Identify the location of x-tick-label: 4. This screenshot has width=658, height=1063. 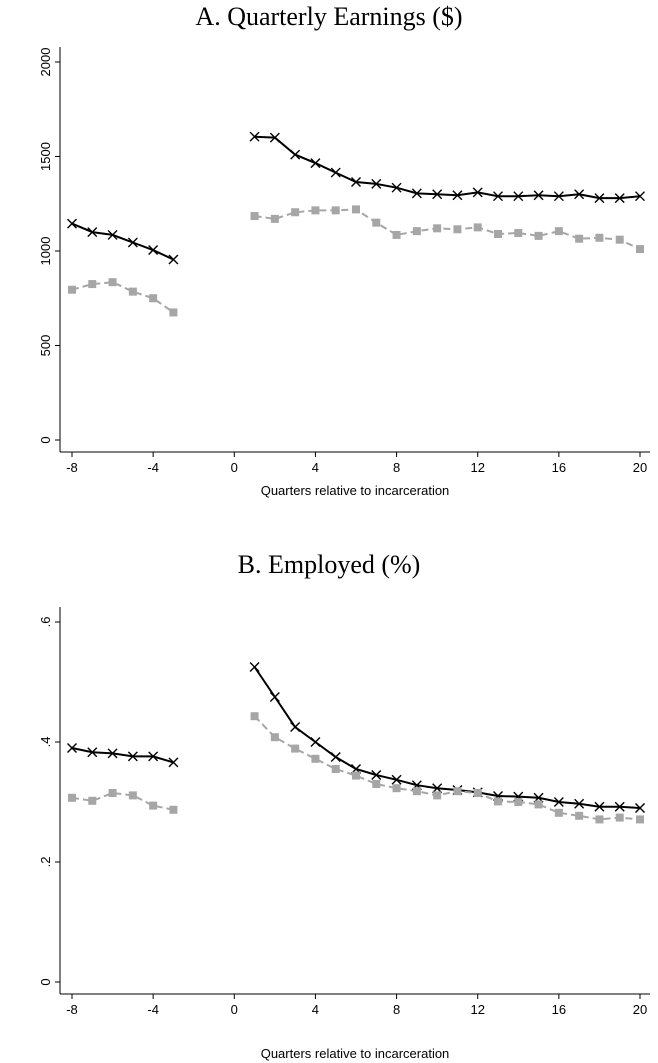
(315, 1009).